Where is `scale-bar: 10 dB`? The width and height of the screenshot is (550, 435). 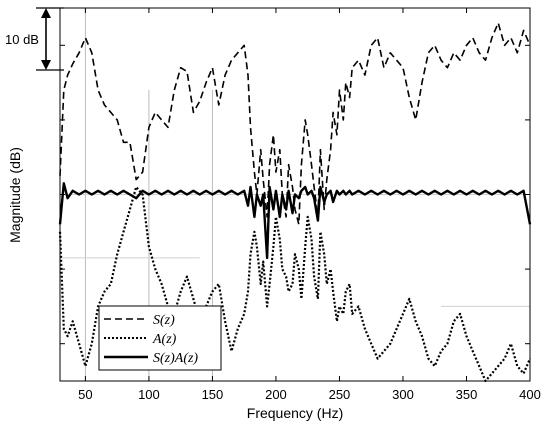 scale-bar: 10 dB is located at coordinates (34, 39).